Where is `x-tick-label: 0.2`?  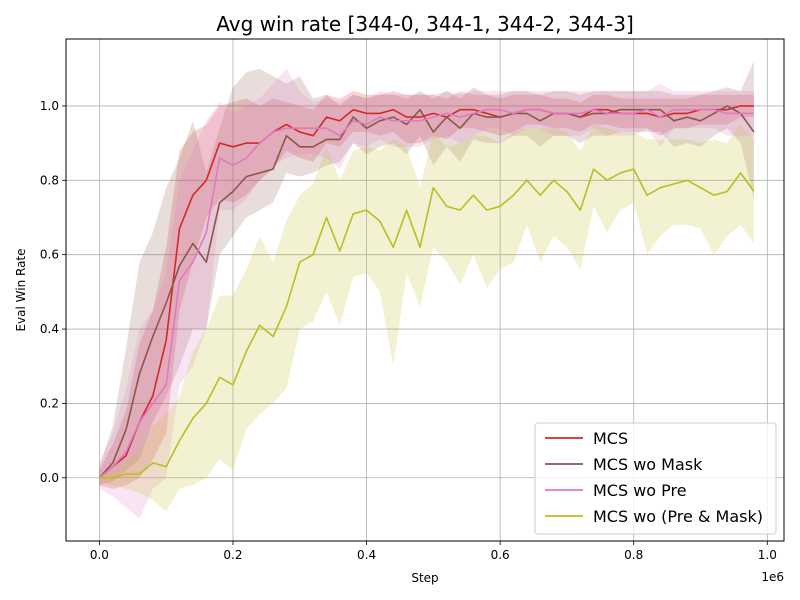
x-tick-label: 0.2 is located at coordinates (232, 555).